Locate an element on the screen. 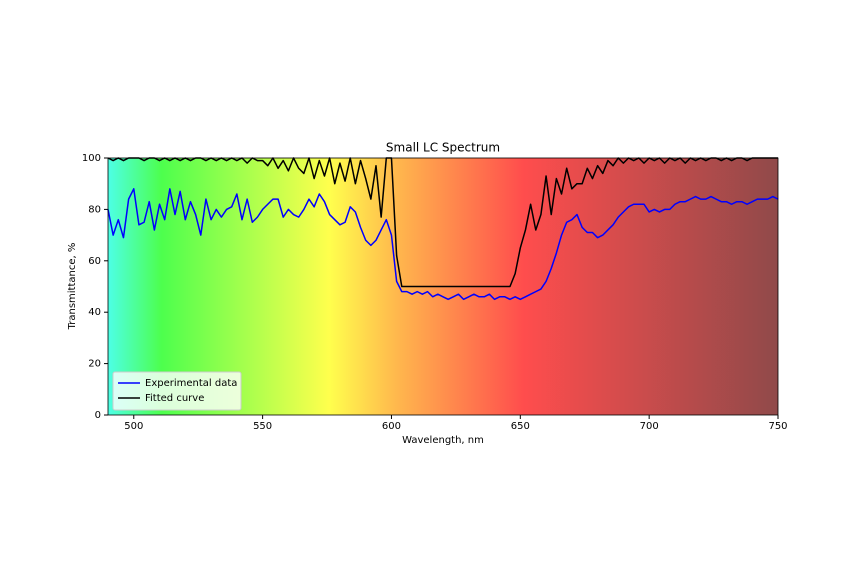 The image size is (864, 576). y-axis-label: Transmittance, % is located at coordinates (72, 287).